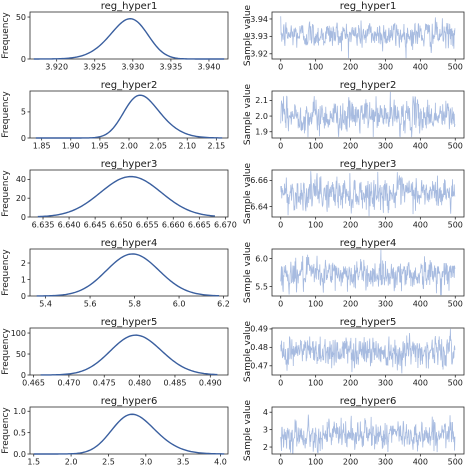  I want to click on x-tick-label: 2.15, so click(216, 146).